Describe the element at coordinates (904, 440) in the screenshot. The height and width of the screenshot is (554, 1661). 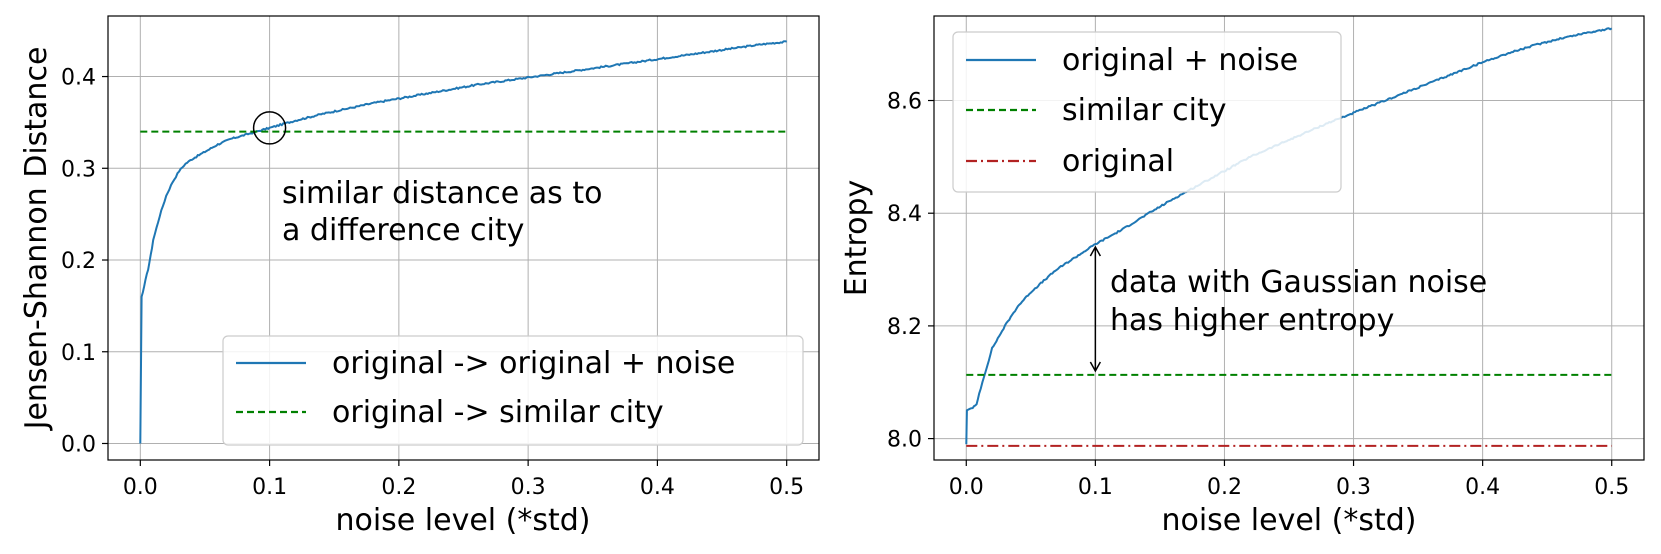
I see `y-tick-label: 8.0` at that location.